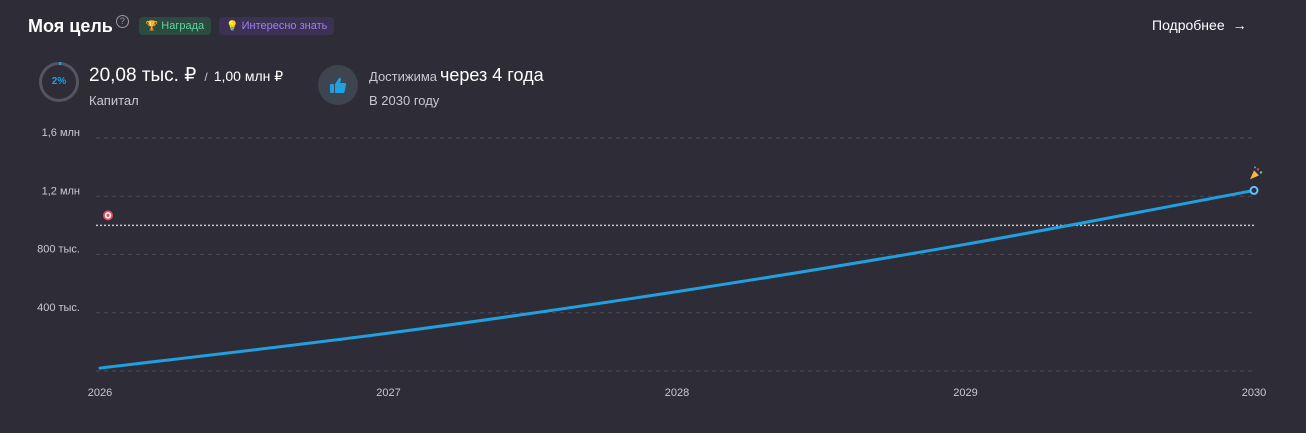 The height and width of the screenshot is (433, 1306). What do you see at coordinates (61, 133) in the screenshot?
I see `y-tick-label: 1,6 млн` at bounding box center [61, 133].